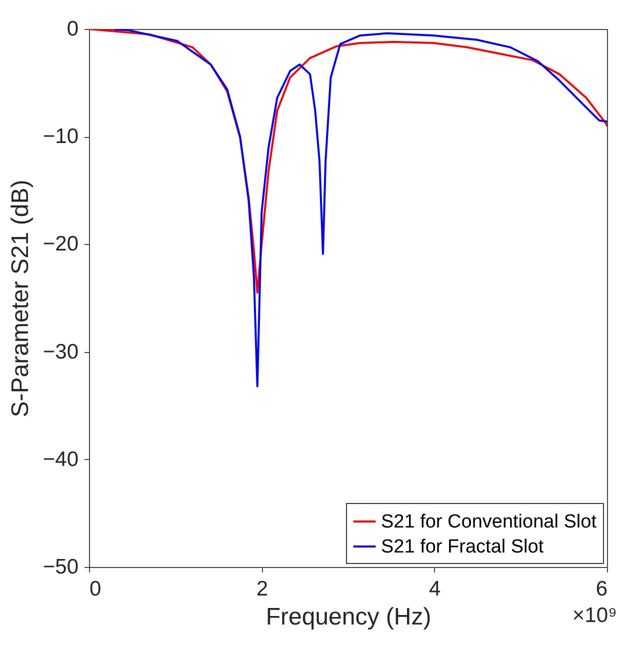  What do you see at coordinates (262, 589) in the screenshot?
I see `x-tick-label: 2` at bounding box center [262, 589].